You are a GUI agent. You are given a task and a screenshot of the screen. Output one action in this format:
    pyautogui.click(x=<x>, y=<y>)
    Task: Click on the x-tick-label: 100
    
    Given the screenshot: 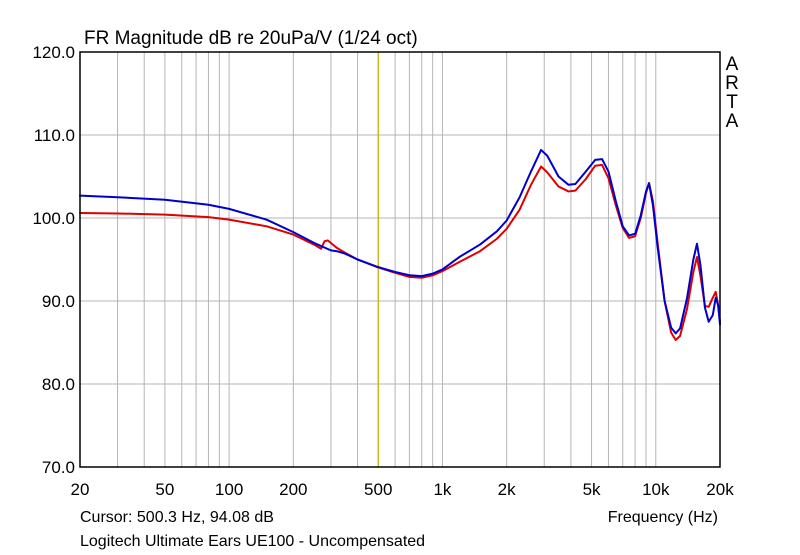 What is the action you would take?
    pyautogui.click(x=229, y=489)
    